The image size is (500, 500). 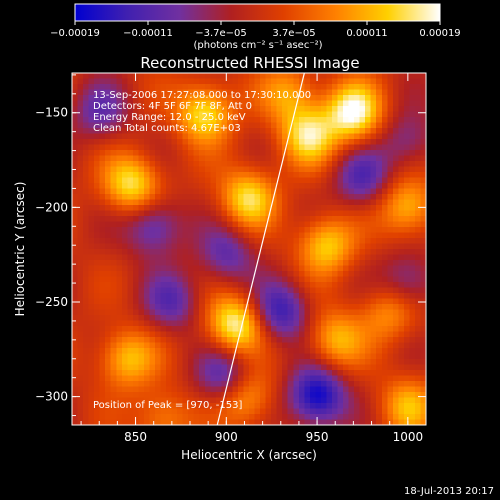 I want to click on colorbar-tick-label: −0.00019, so click(x=75, y=33).